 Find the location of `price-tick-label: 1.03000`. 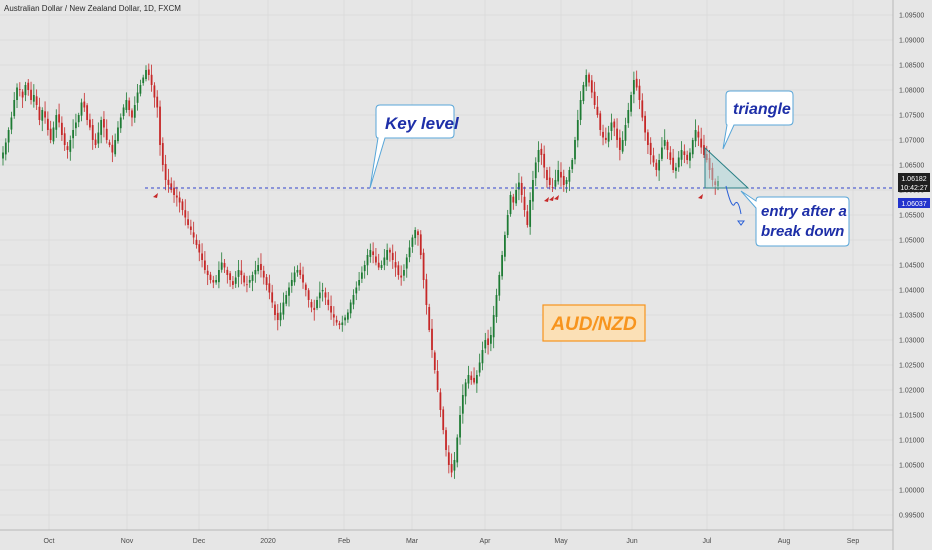

price-tick-label: 1.03000 is located at coordinates (911, 341).